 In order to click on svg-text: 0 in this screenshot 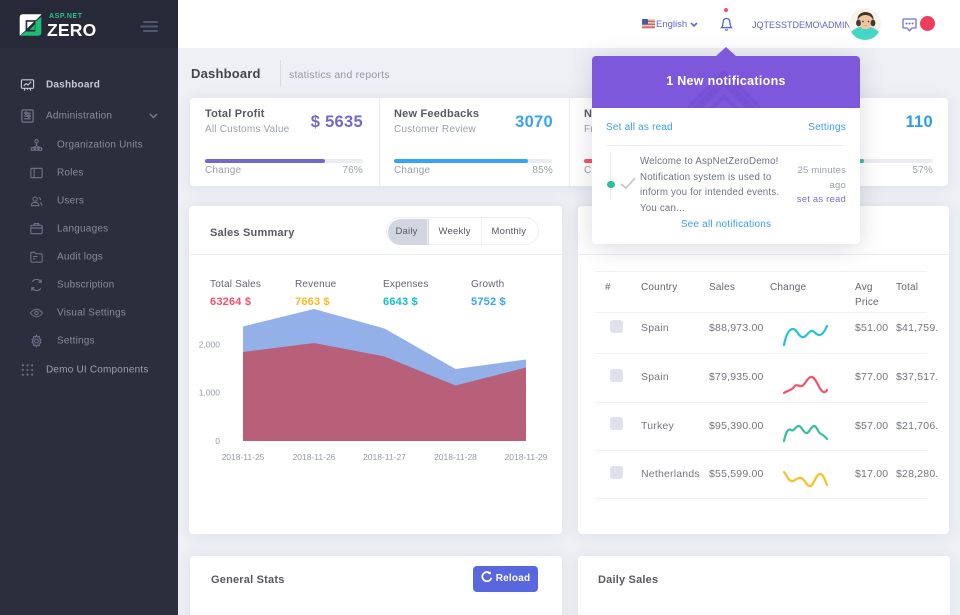, I will do `click(217, 441)`.